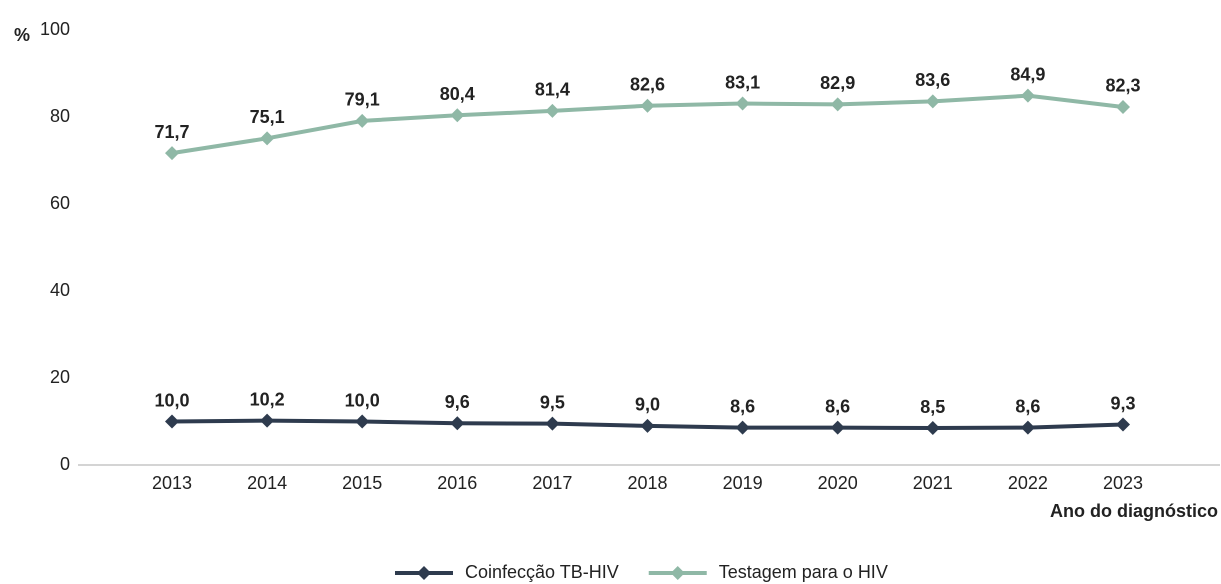 The width and height of the screenshot is (1221, 584). Describe the element at coordinates (457, 402) in the screenshot. I see `value-label: 9,6` at that location.